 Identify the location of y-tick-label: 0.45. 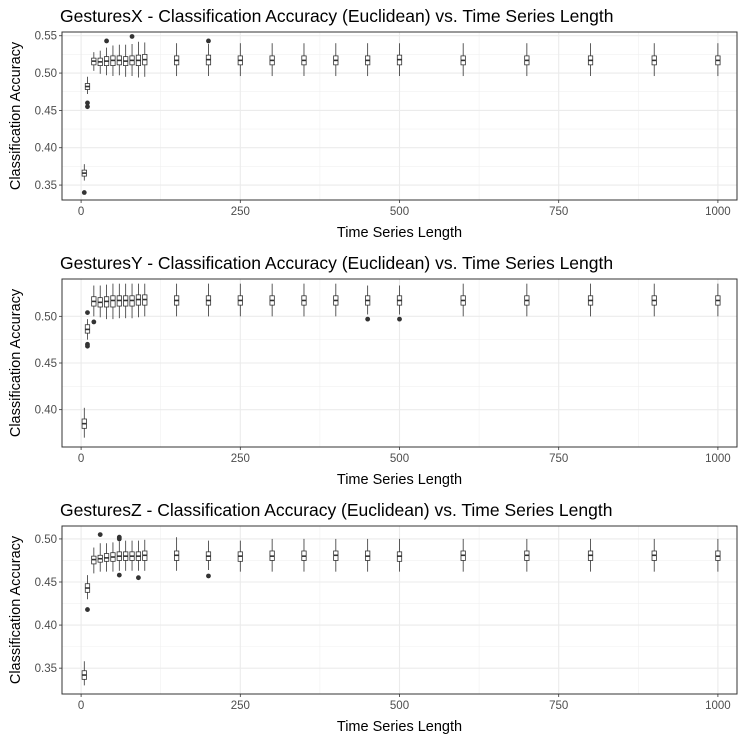
(46, 111).